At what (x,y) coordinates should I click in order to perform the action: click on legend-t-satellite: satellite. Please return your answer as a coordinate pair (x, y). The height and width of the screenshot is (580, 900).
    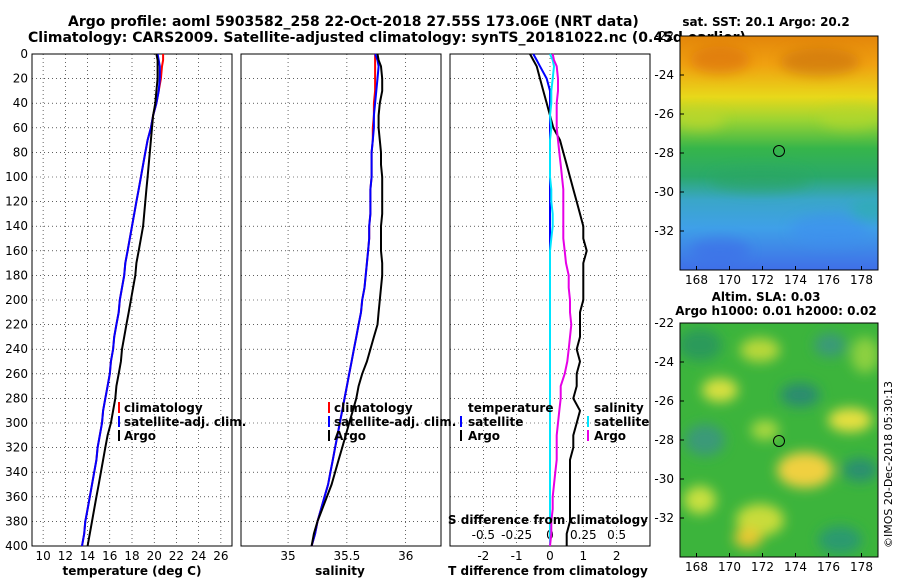
    Looking at the image, I should click on (495, 422).